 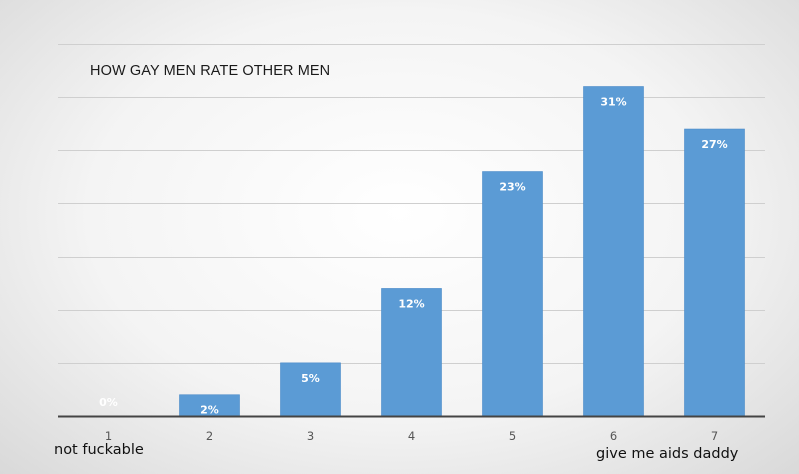 What do you see at coordinates (512, 436) in the screenshot?
I see `x-tick-label-5: 5` at bounding box center [512, 436].